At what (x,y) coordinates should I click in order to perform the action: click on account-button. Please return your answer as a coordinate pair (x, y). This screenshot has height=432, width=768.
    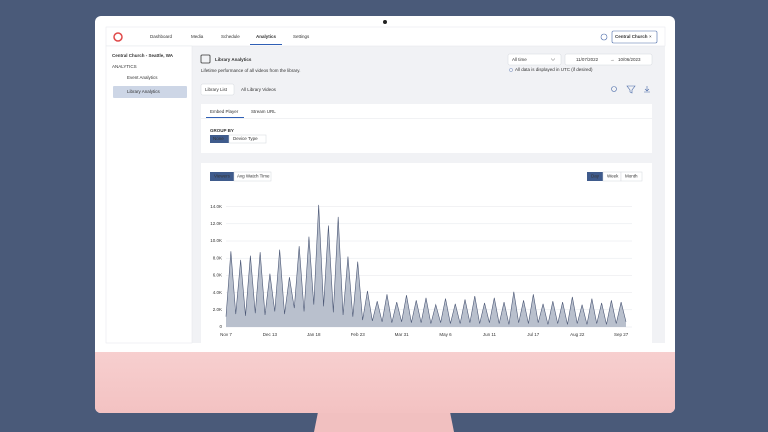
    Looking at the image, I should click on (634, 37).